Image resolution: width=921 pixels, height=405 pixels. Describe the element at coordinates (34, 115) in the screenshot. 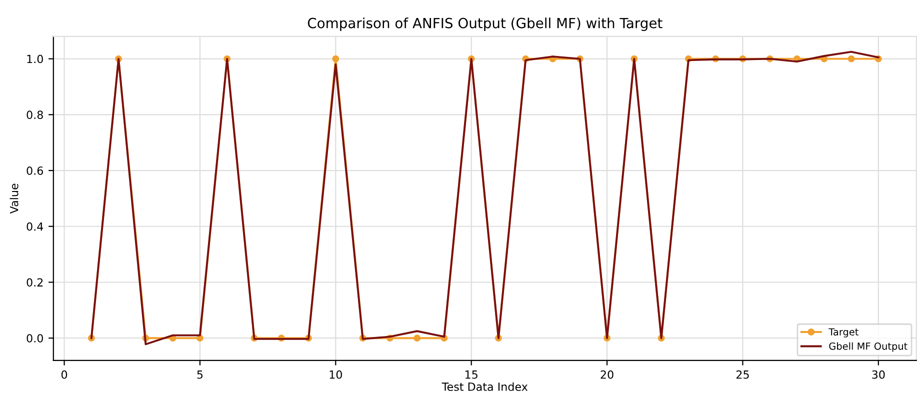

I see `y-tick-label: 0.8` at that location.